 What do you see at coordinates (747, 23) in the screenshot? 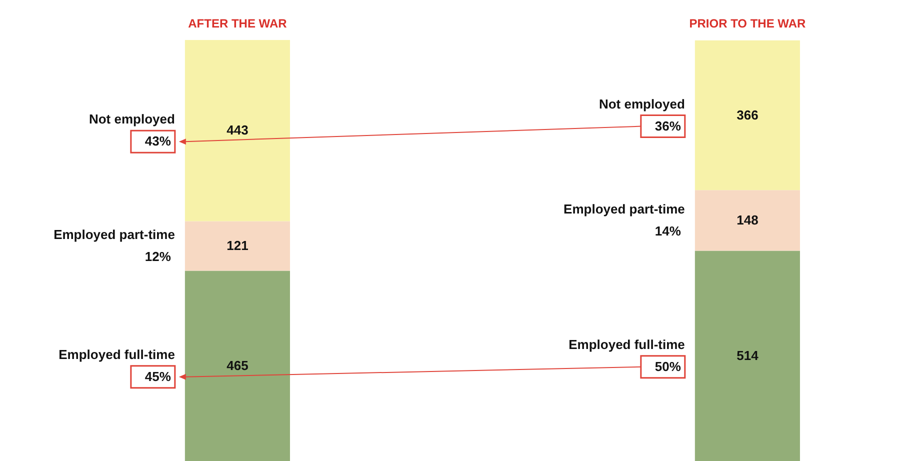
I see `x-tick-label: PRIOR TO THE WAR` at bounding box center [747, 23].